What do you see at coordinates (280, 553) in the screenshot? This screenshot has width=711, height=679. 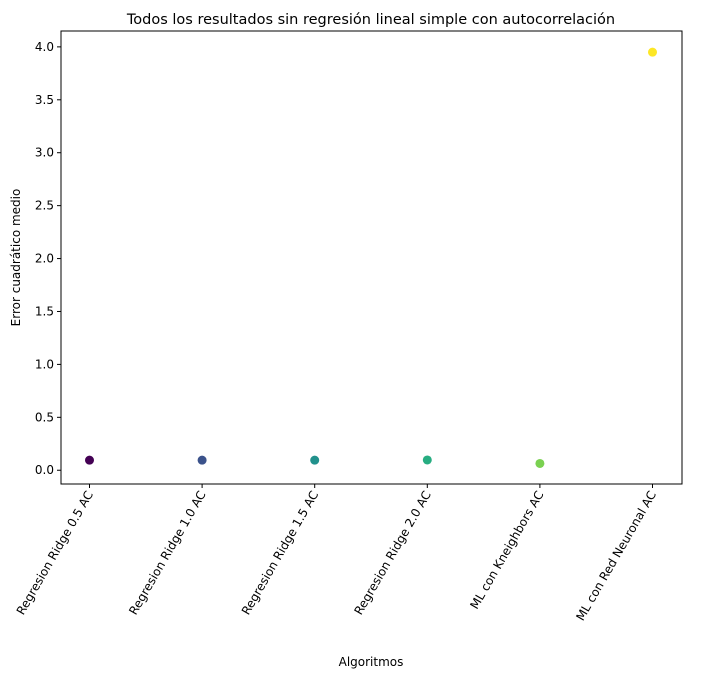 I see `x-tick-label: Regresion Ridge 1.5 AC` at bounding box center [280, 553].